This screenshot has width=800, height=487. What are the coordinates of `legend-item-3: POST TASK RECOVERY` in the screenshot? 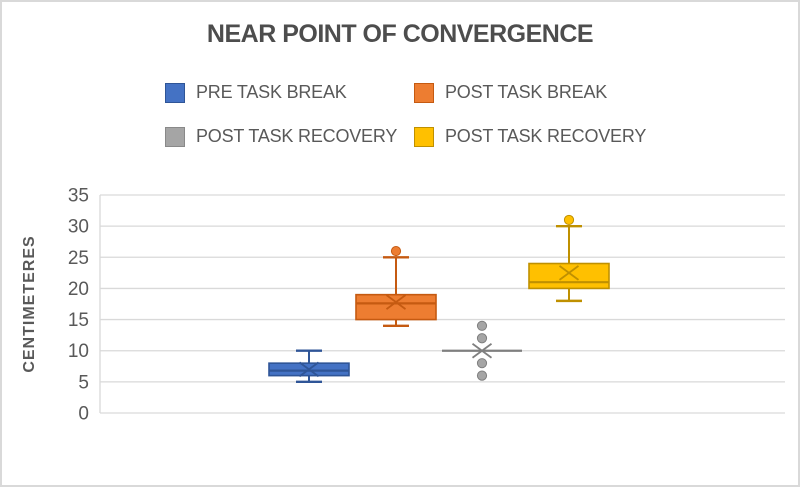 It's located at (530, 136).